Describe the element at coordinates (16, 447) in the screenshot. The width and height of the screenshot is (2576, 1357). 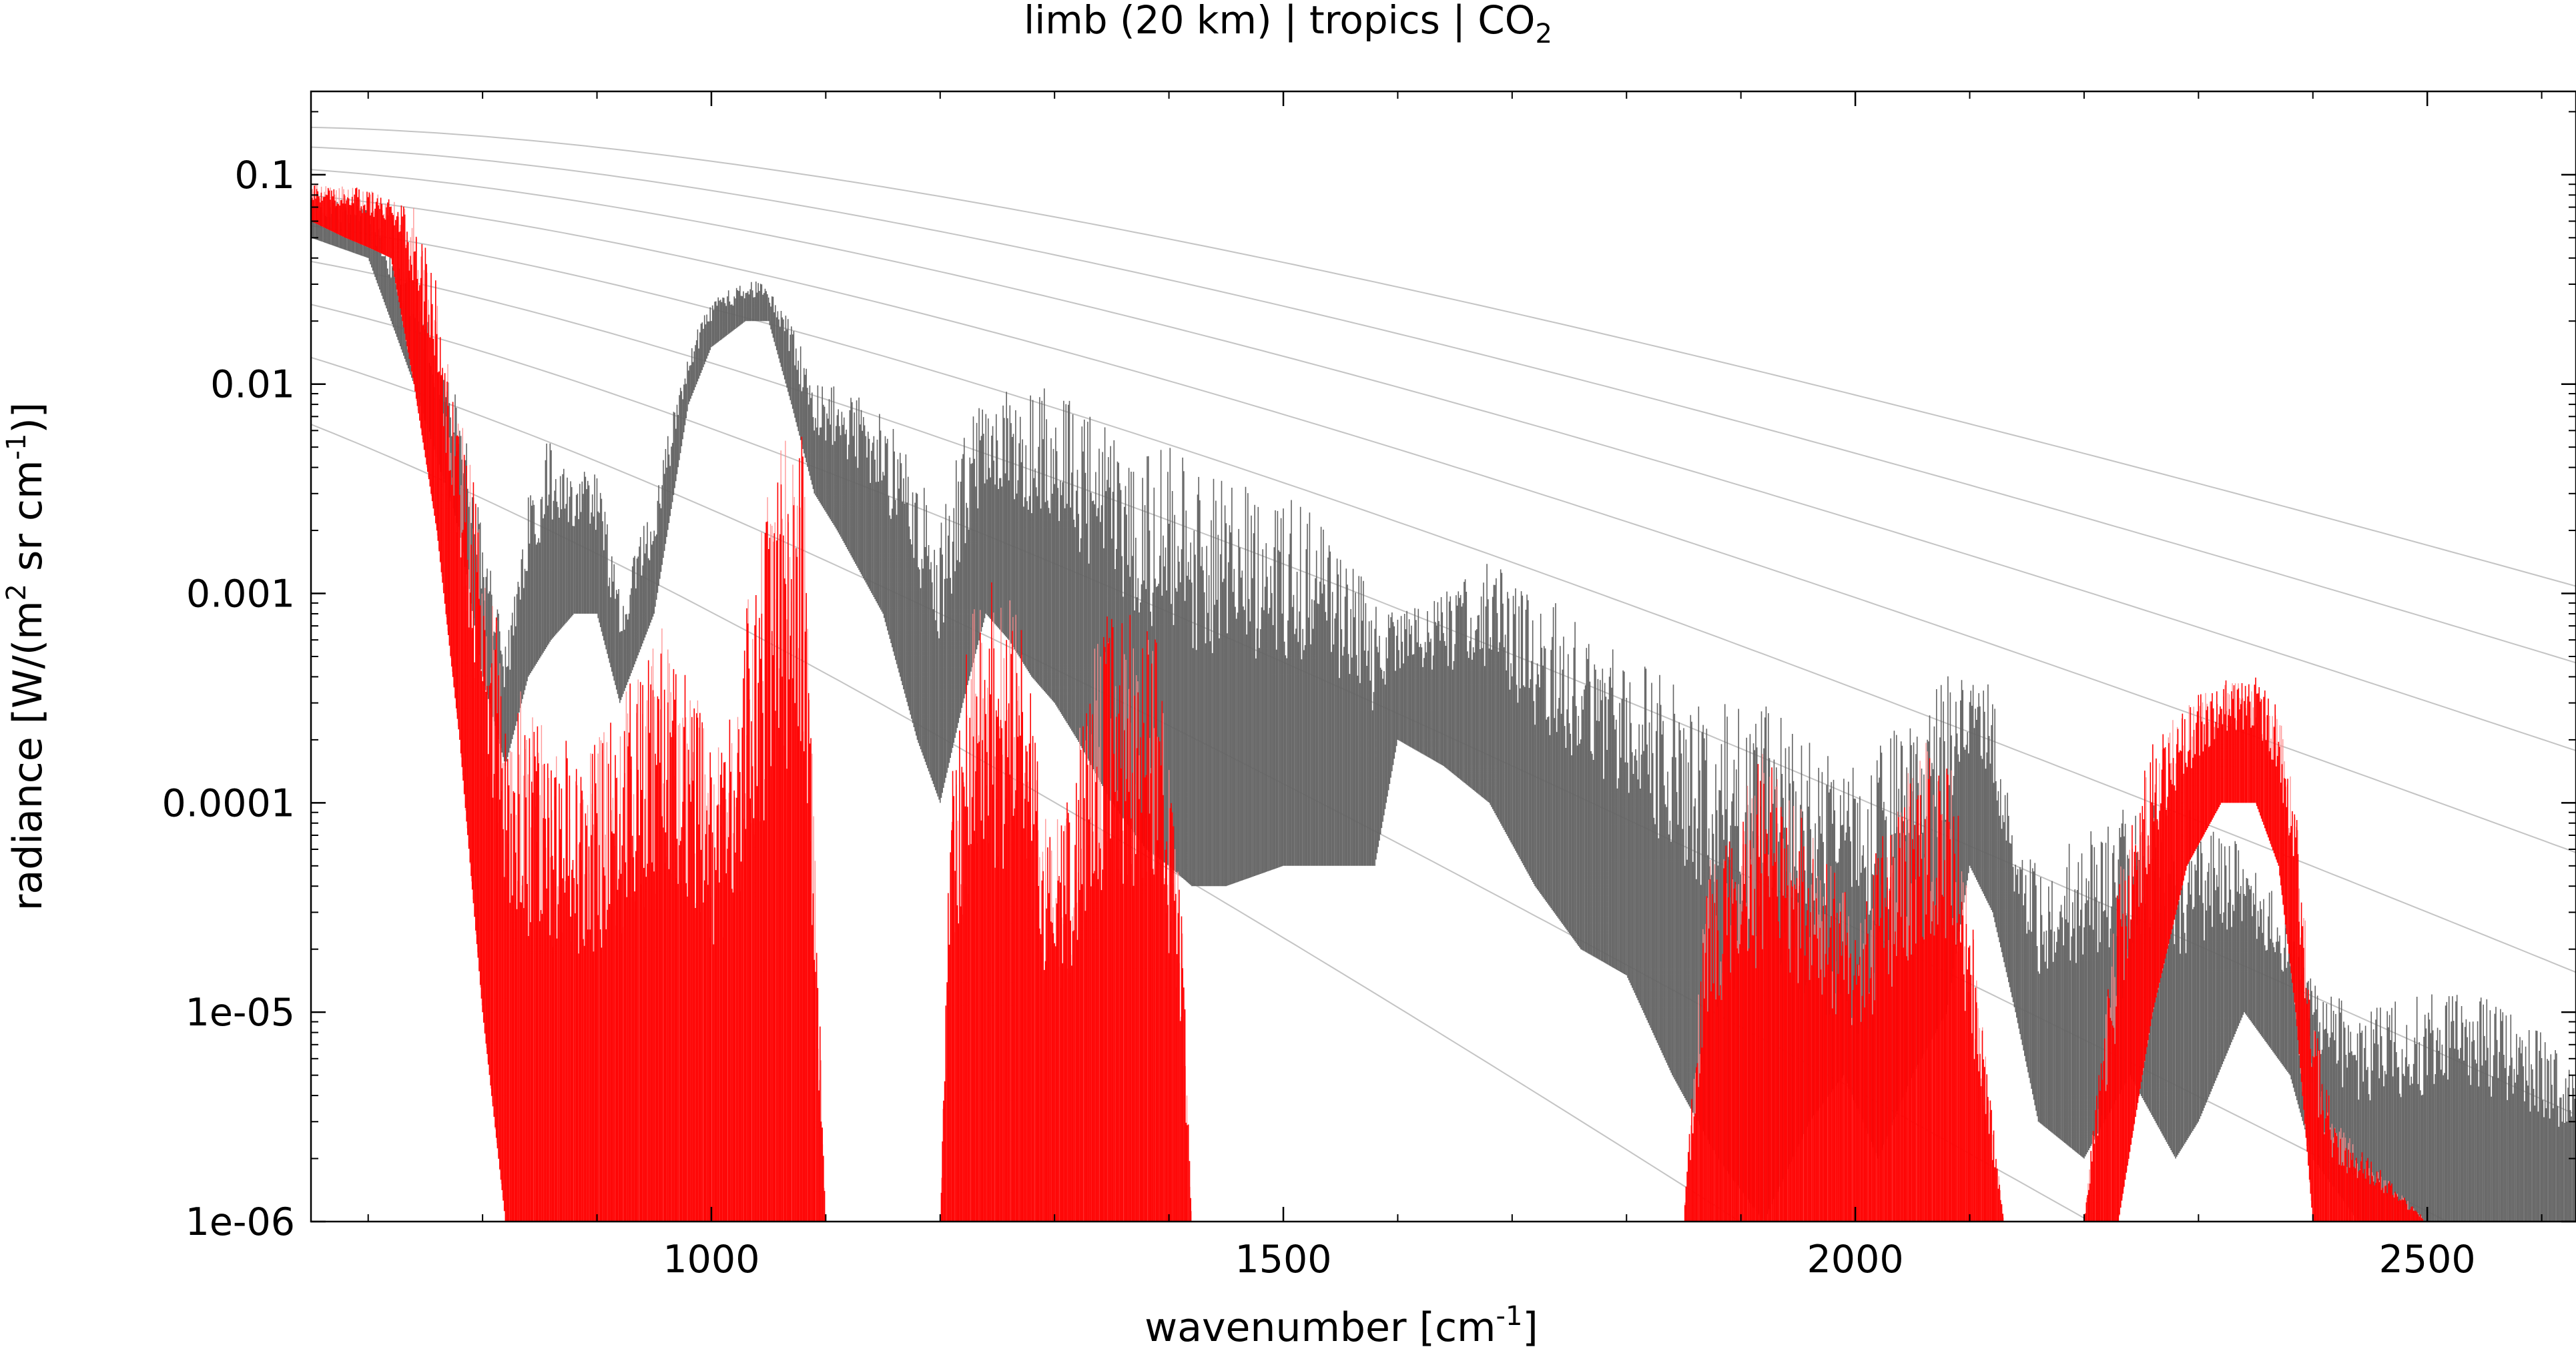
I see `y-axis-label-sup2: -1` at that location.